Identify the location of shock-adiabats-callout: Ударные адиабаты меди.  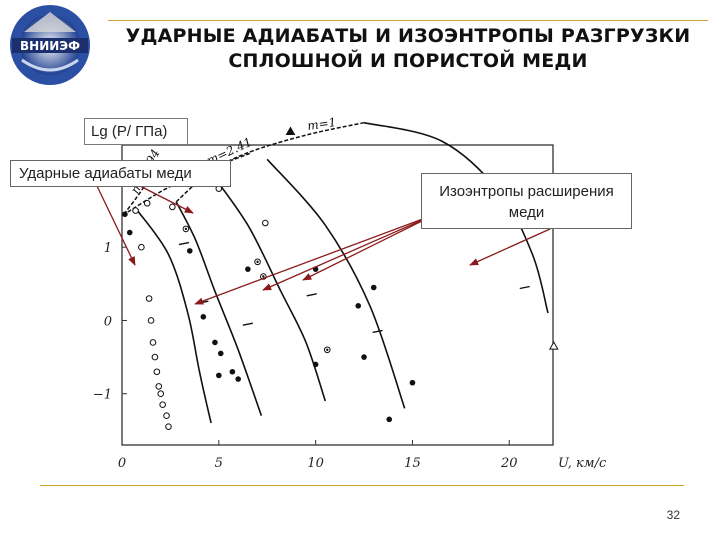
(120, 173).